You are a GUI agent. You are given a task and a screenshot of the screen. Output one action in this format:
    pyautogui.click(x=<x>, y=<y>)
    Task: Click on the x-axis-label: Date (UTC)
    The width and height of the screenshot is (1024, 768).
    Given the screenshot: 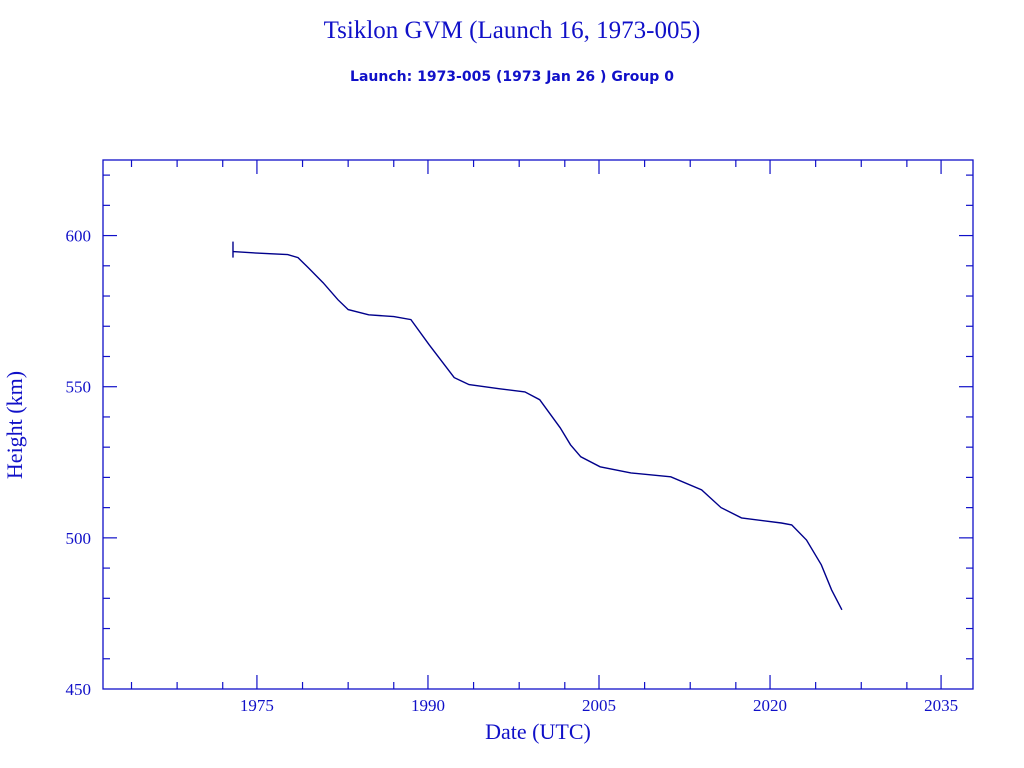 What is the action you would take?
    pyautogui.click(x=538, y=731)
    